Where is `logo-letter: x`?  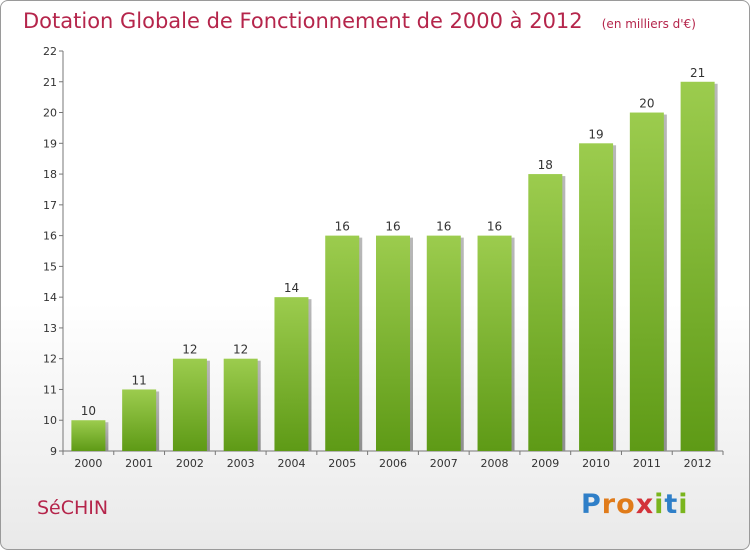 logo-letter: x is located at coordinates (645, 504).